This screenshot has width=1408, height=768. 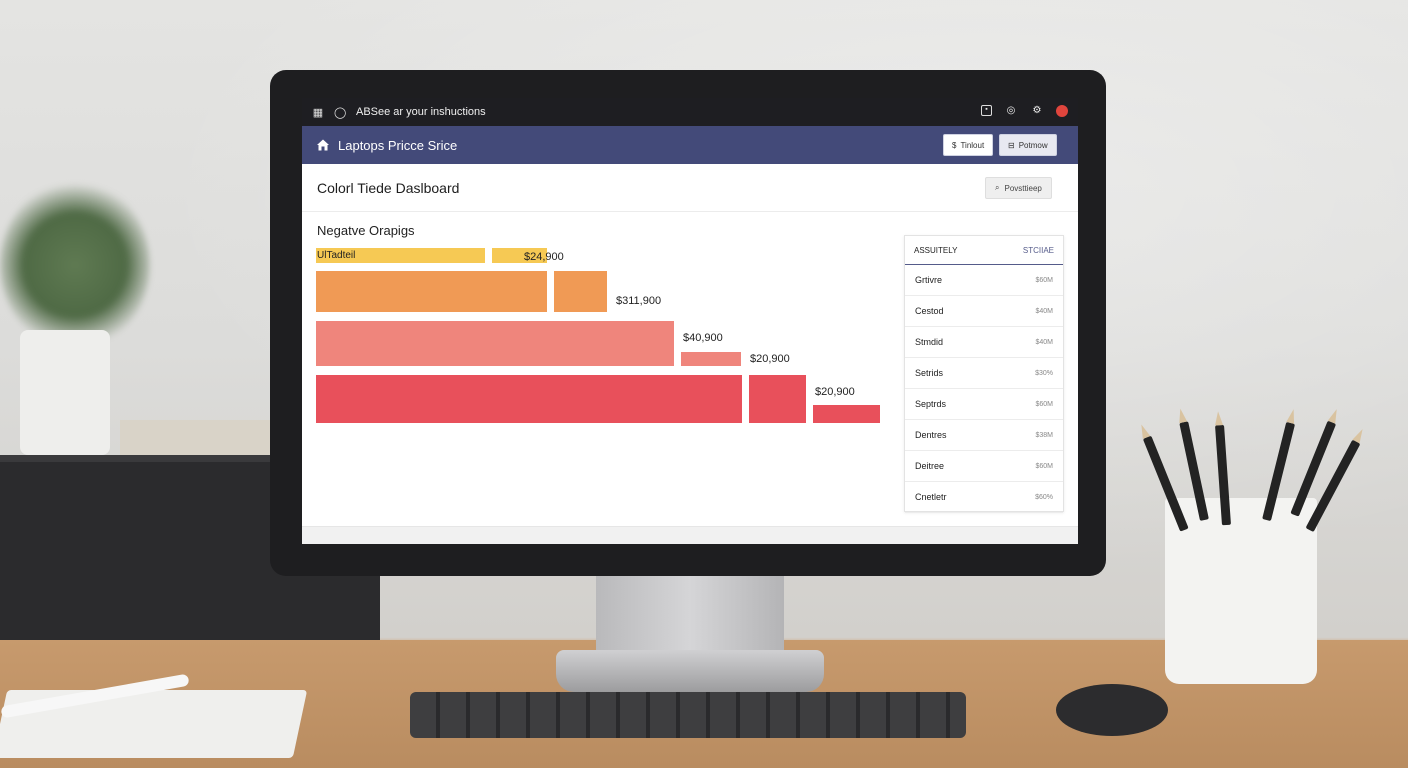 I want to click on search-button-label: Povsttieep, so click(x=1023, y=188).